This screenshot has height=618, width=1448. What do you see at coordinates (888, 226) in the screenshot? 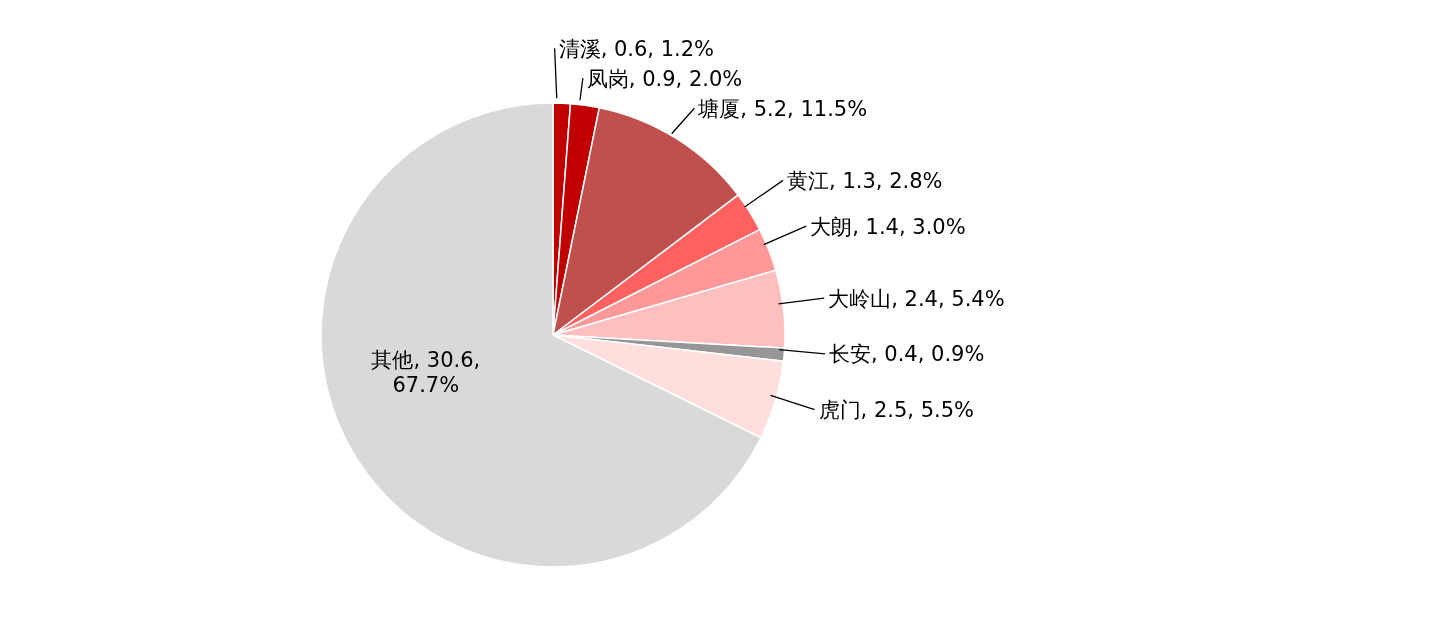
I see `slice-label: 大朗, 1.4, 3.0%` at bounding box center [888, 226].